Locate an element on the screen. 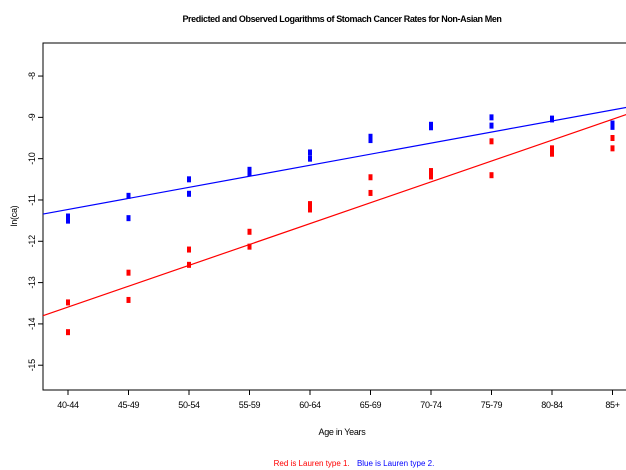  y-tick-label: -15 is located at coordinates (32, 365).